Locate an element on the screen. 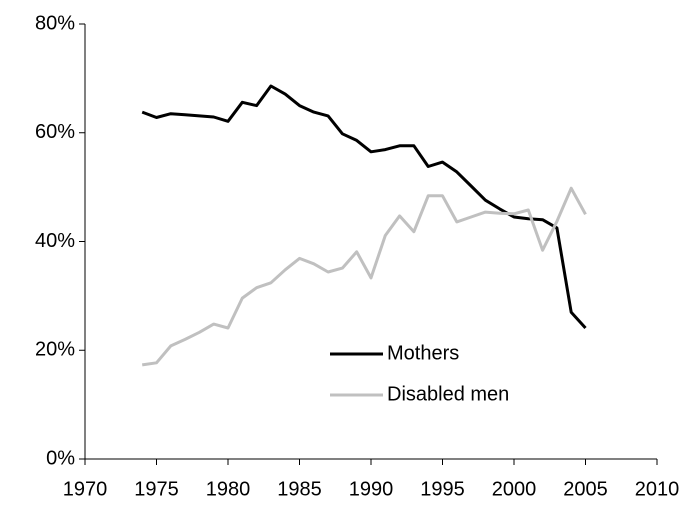 The image size is (687, 506). x-tick-label: 1995 is located at coordinates (442, 489).